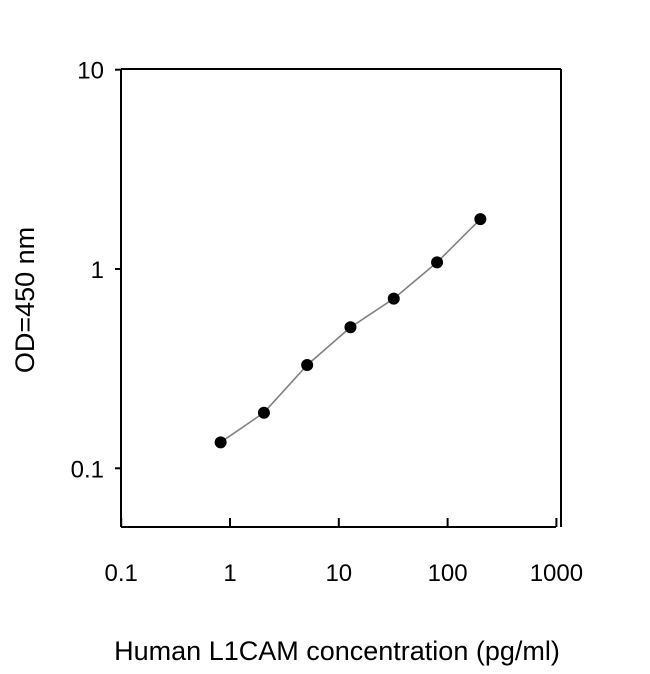 The width and height of the screenshot is (650, 674). Describe the element at coordinates (87, 469) in the screenshot. I see `y-tick-label: 0.1` at that location.